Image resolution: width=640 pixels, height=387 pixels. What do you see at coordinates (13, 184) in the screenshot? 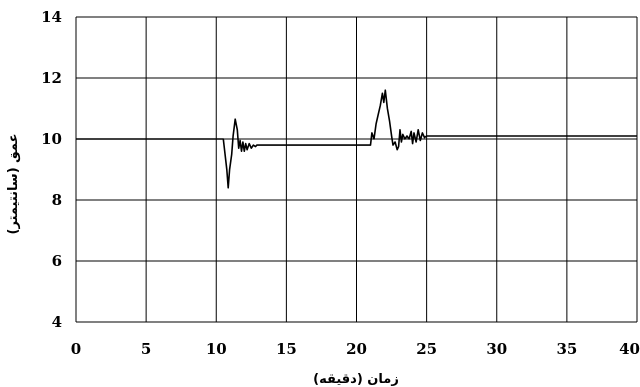
I see `y-axis-label: عمق (سانتیمتر)` at bounding box center [13, 184].